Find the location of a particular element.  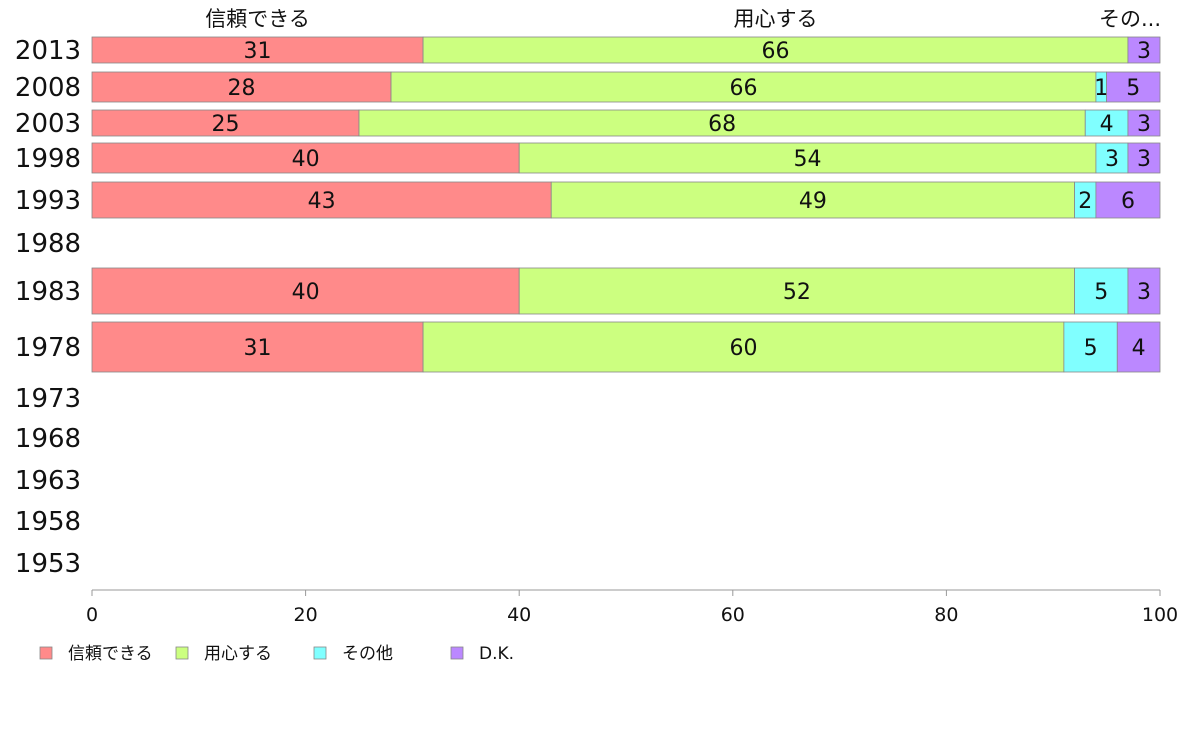

category-label-1963: 1963 is located at coordinates (48, 481).